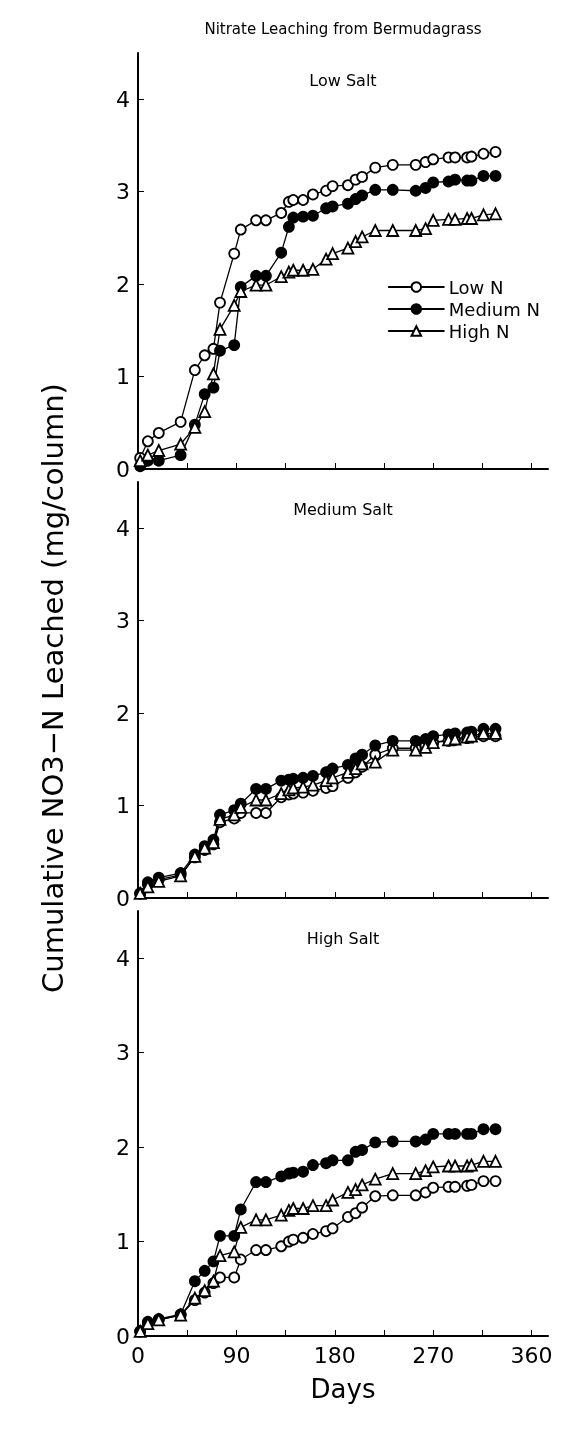 This screenshot has height=1439, width=573. What do you see at coordinates (343, 938) in the screenshot?
I see `text: High Salt` at bounding box center [343, 938].